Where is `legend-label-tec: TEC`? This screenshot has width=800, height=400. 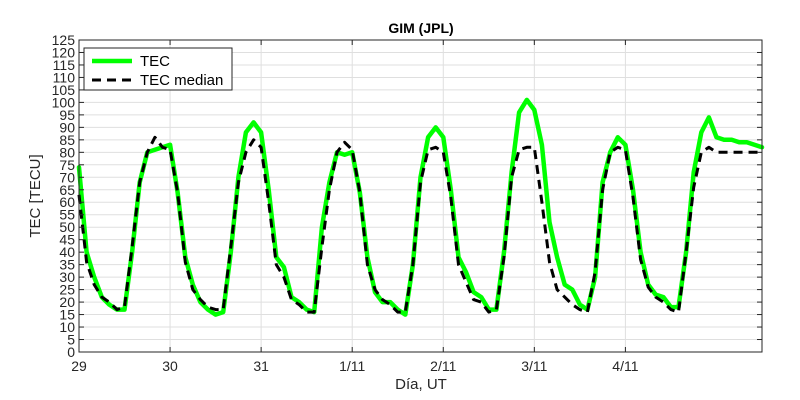
legend-label-tec: TEC is located at coordinates (155, 61).